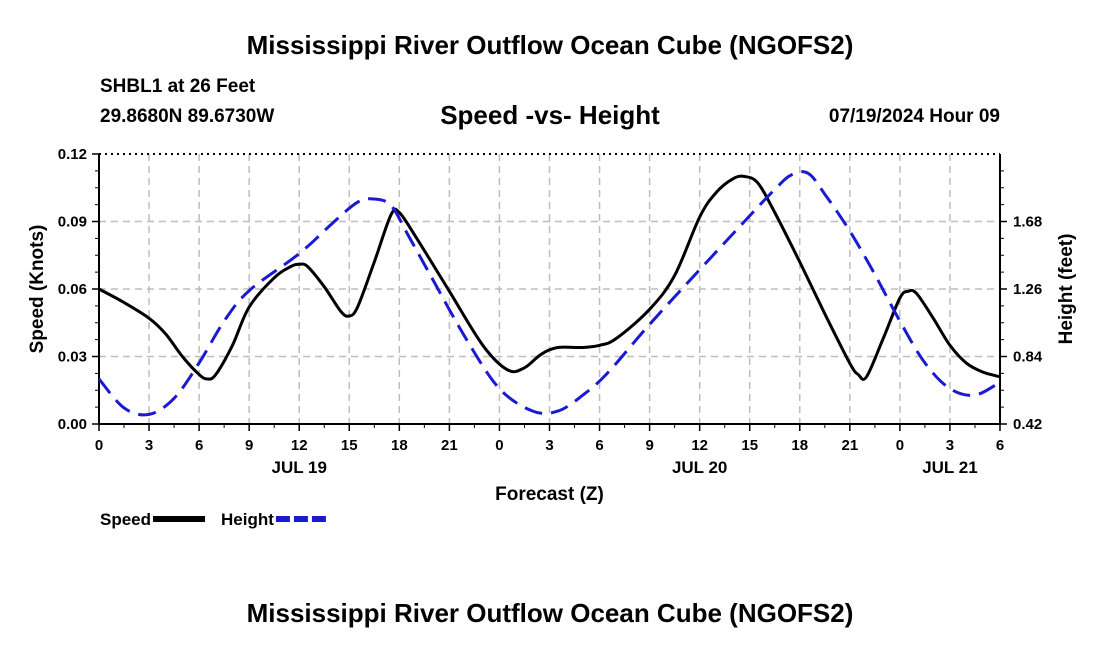 This screenshot has width=1100, height=650. What do you see at coordinates (1028, 357) in the screenshot?
I see `y2-tick-label: 0.84` at bounding box center [1028, 357].